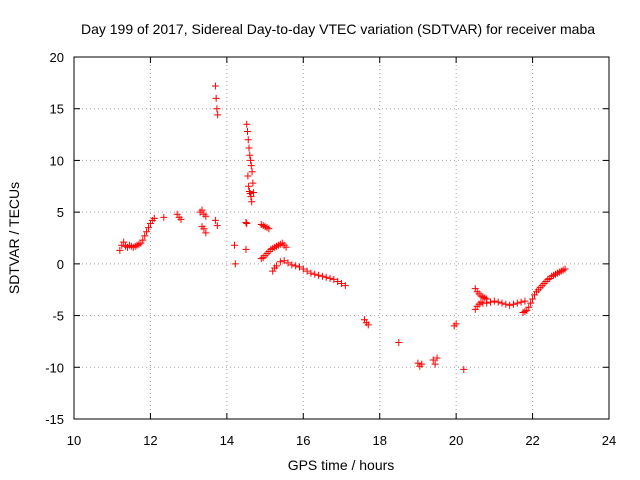 Image resolution: width=640 pixels, height=480 pixels. Describe the element at coordinates (227, 440) in the screenshot. I see `x-tick-label: 14` at that location.